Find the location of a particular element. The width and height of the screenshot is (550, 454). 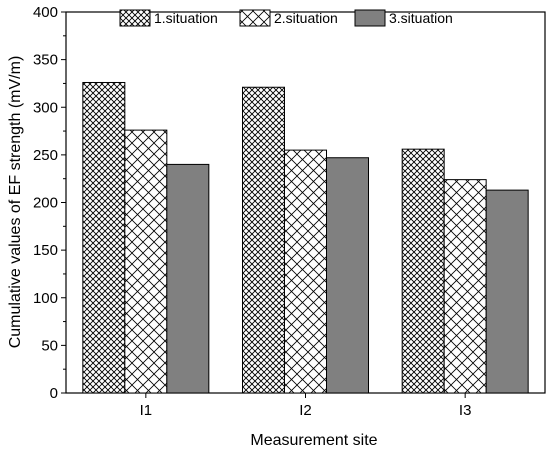

y-tick-label: 150 is located at coordinates (45, 250).